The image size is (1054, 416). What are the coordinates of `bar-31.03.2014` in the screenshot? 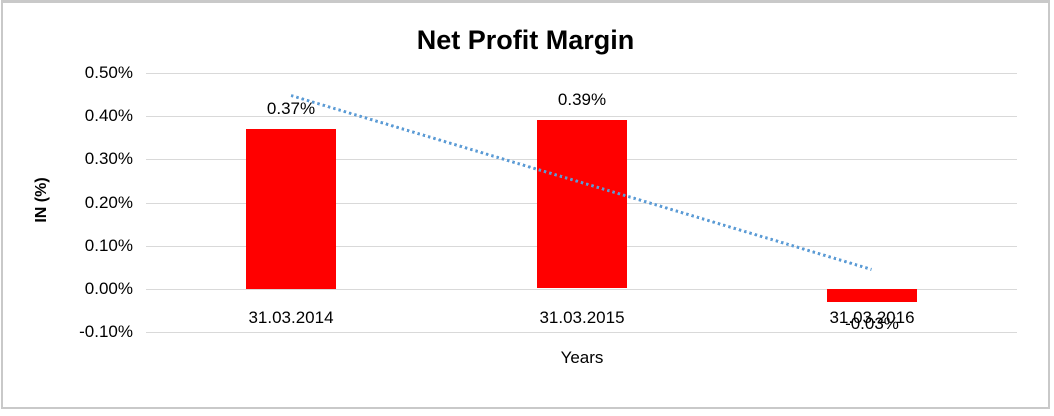 It's located at (291, 209).